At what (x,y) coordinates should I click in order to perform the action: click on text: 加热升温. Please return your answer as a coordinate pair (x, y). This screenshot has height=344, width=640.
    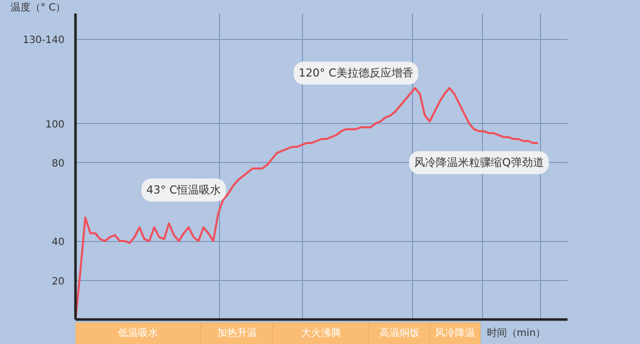
    Looking at the image, I should click on (236, 333).